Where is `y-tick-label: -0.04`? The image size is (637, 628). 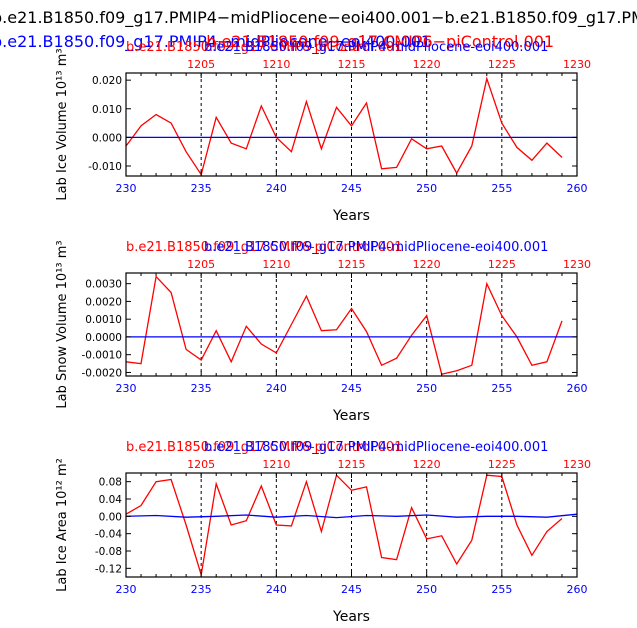
y-tick-label: -0.04 is located at coordinates (108, 535).